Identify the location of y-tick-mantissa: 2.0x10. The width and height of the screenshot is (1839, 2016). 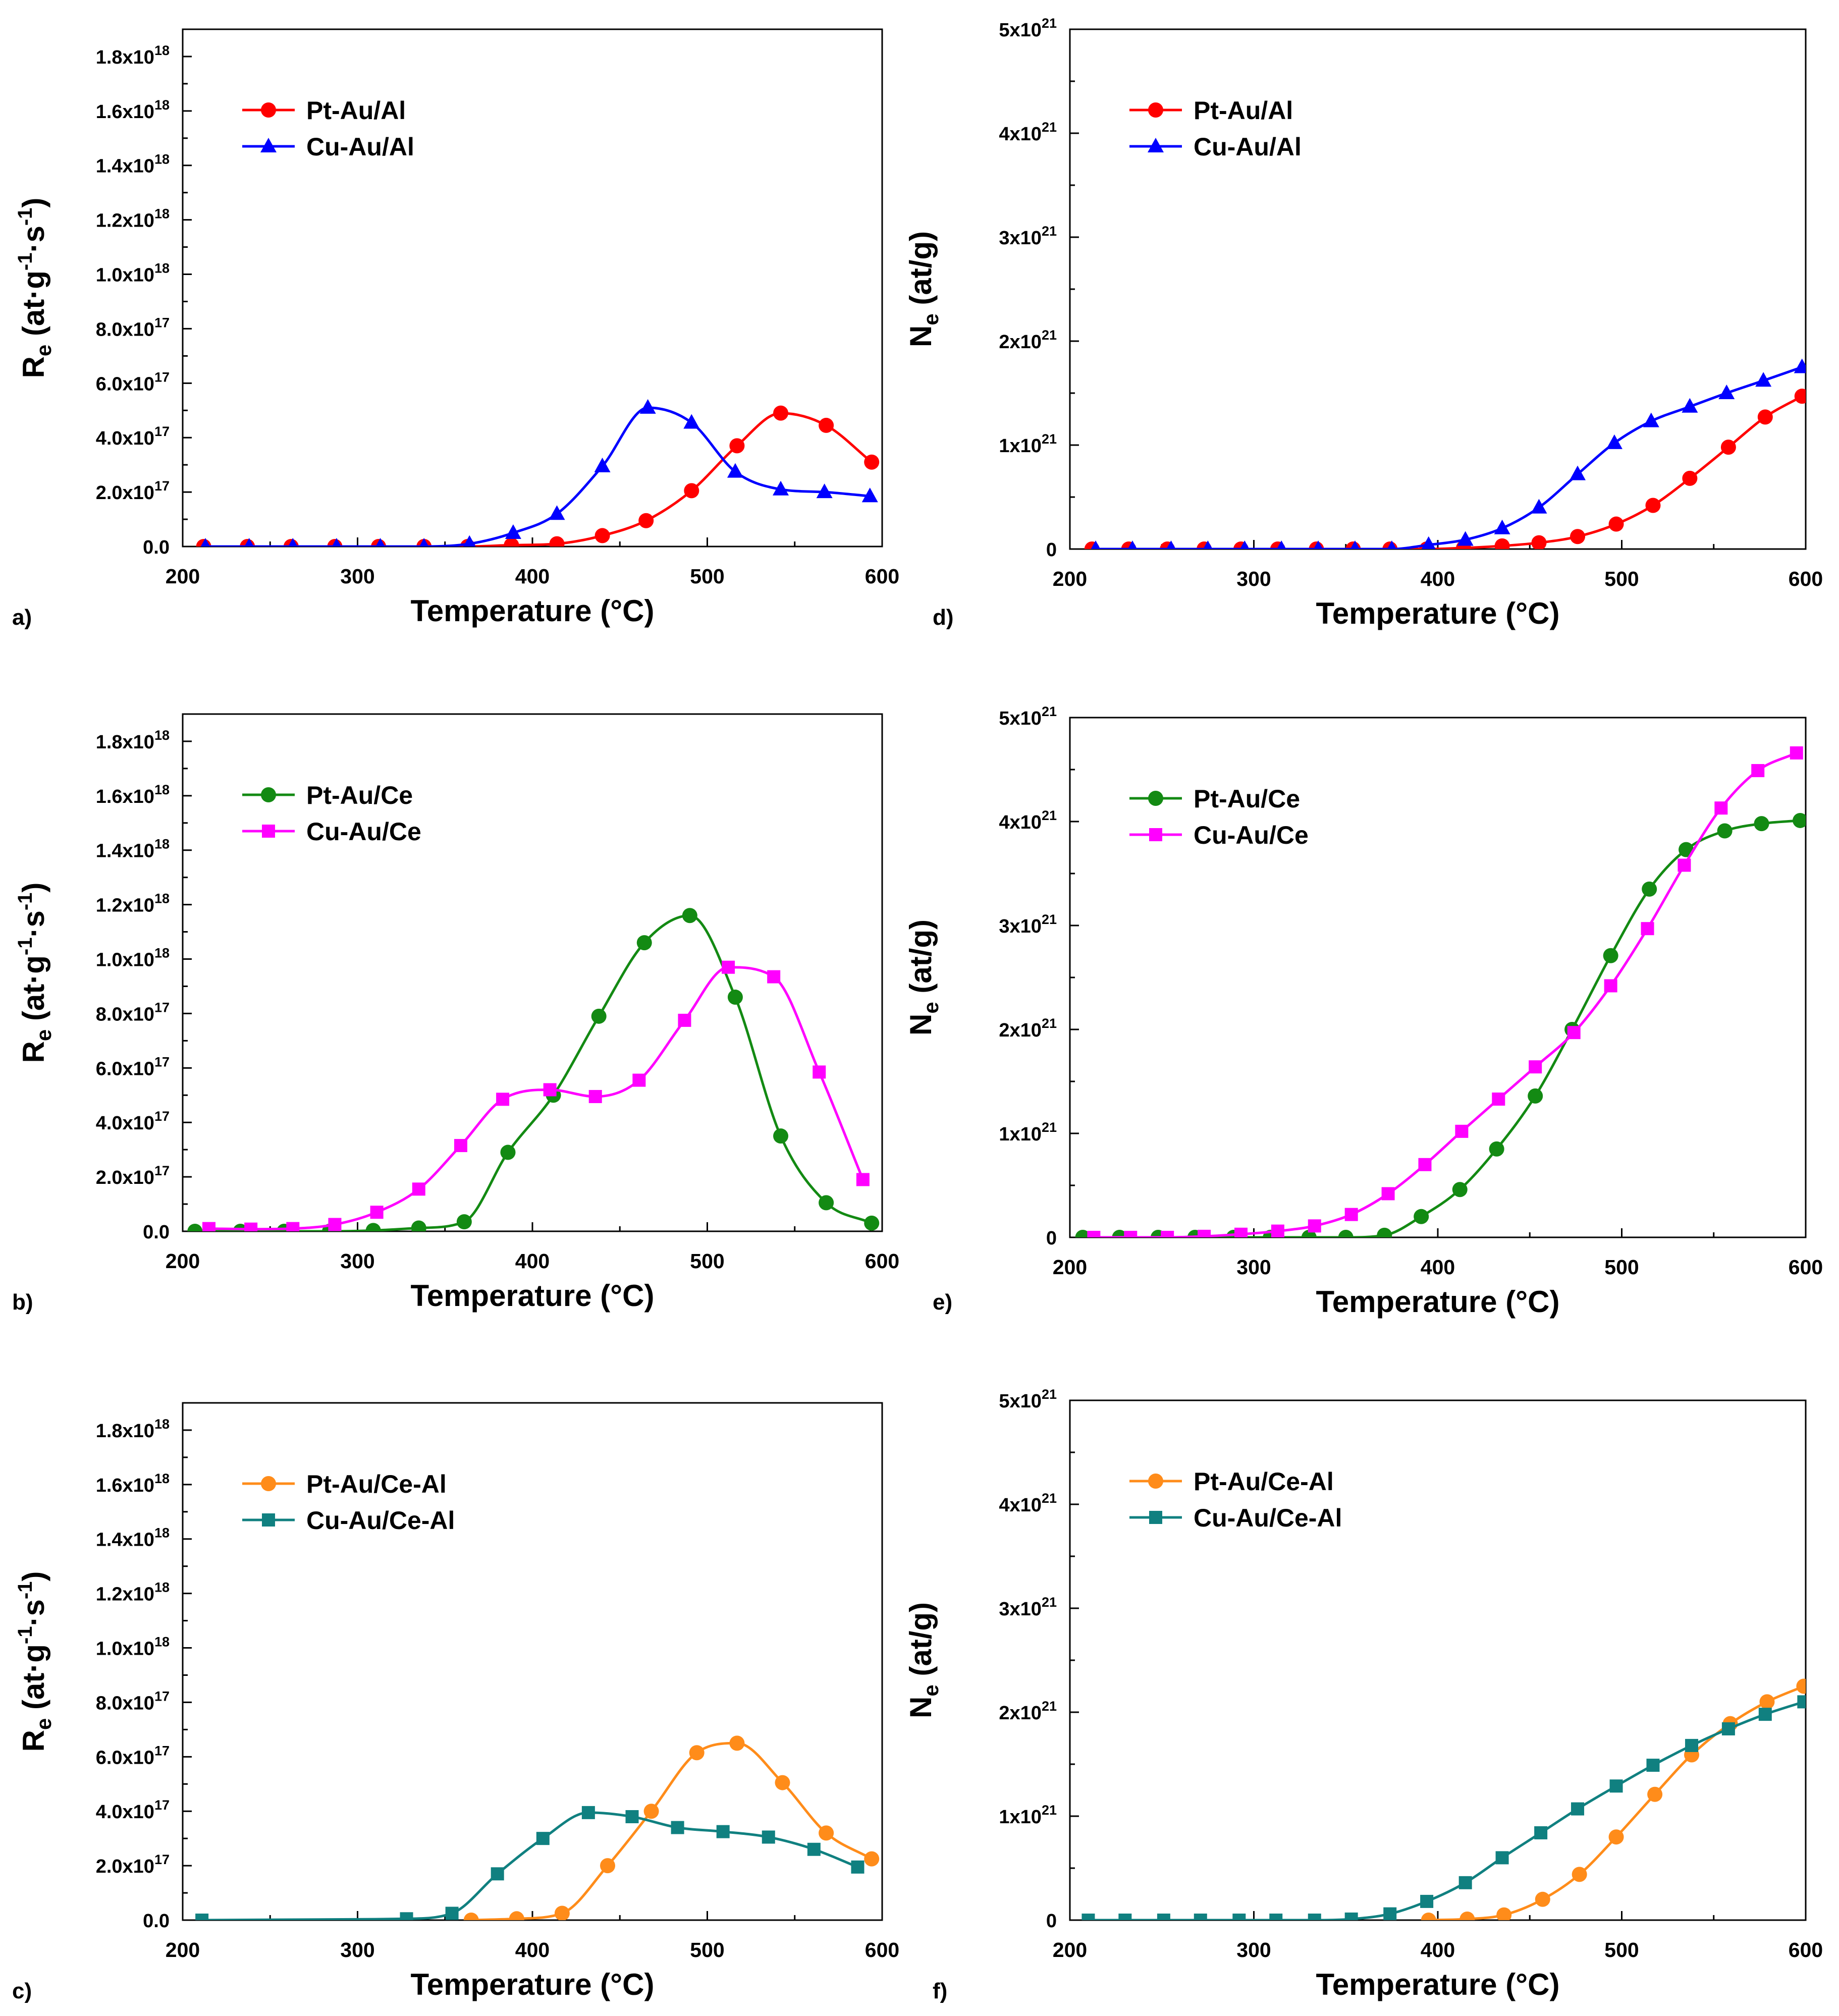
(125, 1177).